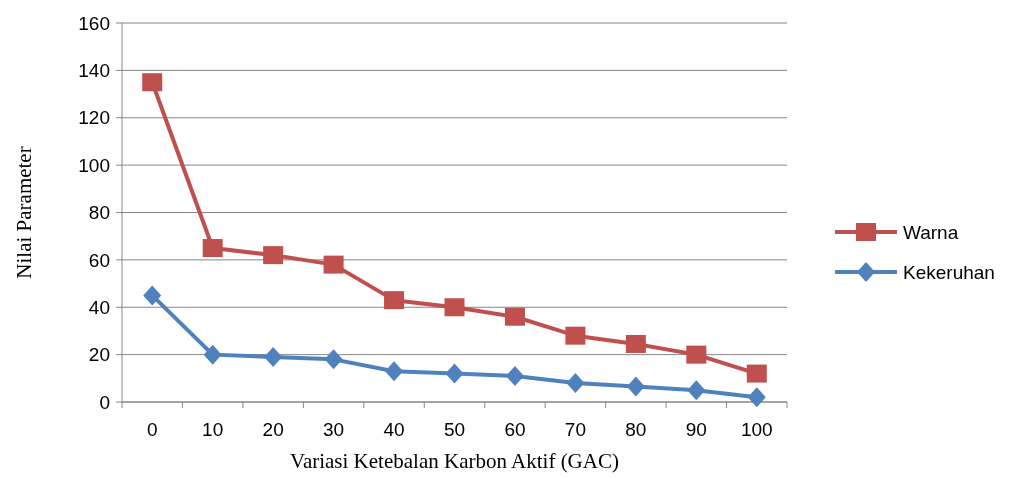 The height and width of the screenshot is (479, 1035). I want to click on x-tick-label: 90, so click(696, 429).